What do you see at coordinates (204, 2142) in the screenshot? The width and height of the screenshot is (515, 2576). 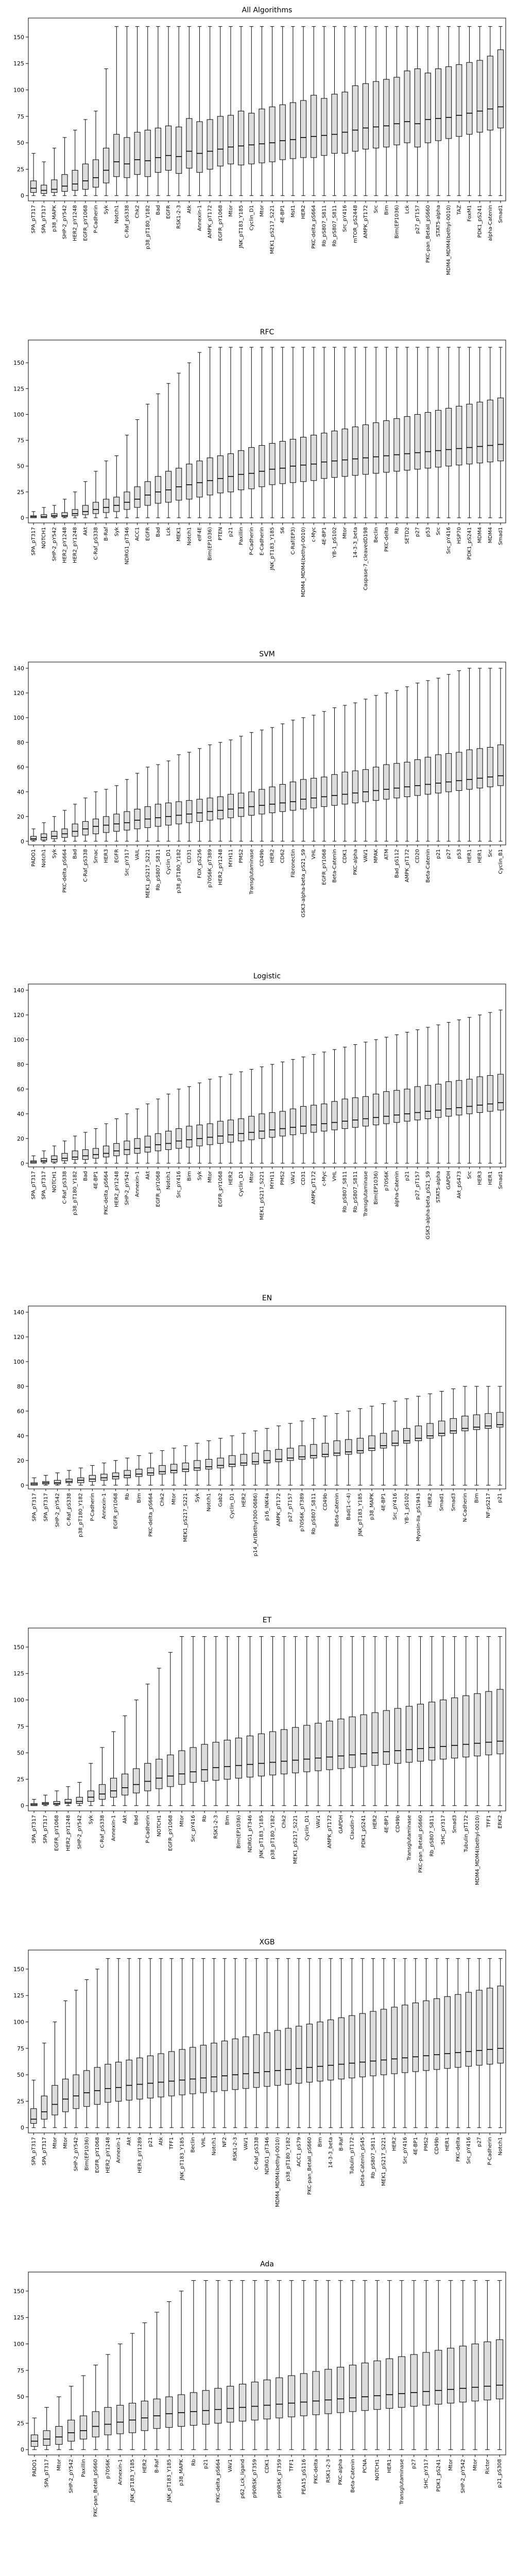 I see `x-tick-label: VHL` at bounding box center [204, 2142].